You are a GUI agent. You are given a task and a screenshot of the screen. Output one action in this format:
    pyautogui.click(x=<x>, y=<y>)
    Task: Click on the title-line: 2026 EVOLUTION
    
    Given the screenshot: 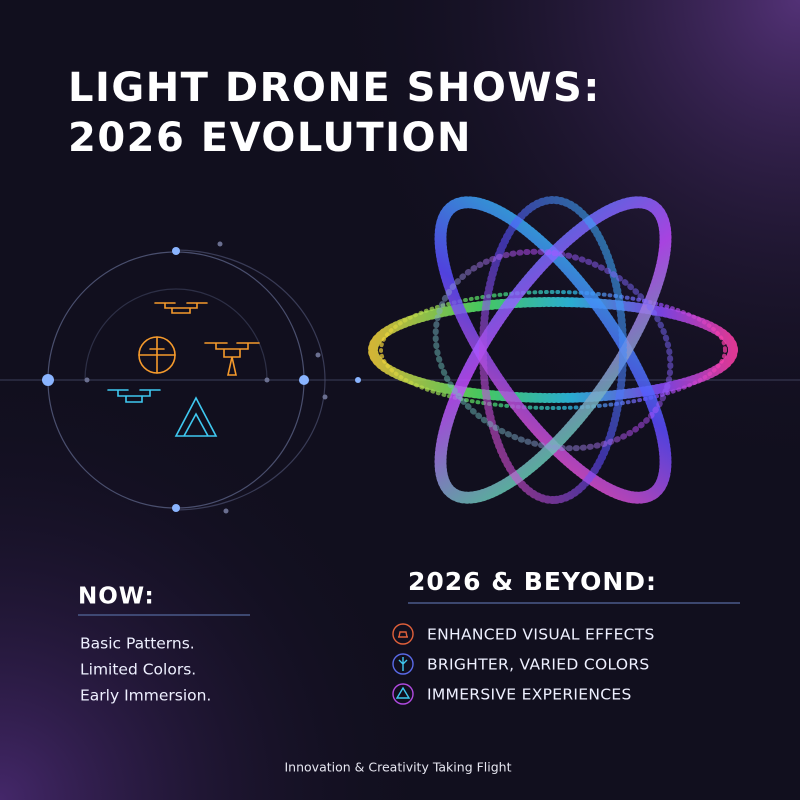 What is the action you would take?
    pyautogui.click(x=270, y=138)
    